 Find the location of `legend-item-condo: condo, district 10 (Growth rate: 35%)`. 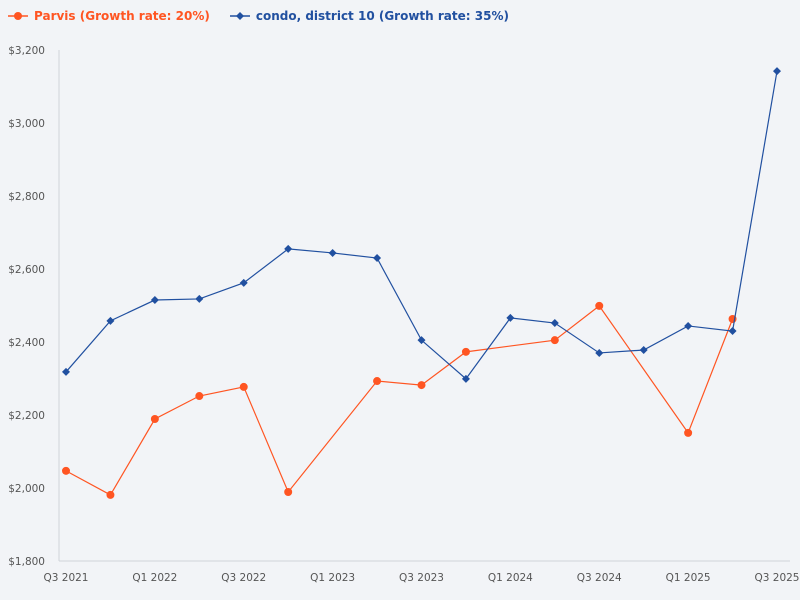

legend-item-condo: condo, district 10 (Growth rate: 35%) is located at coordinates (369, 16).